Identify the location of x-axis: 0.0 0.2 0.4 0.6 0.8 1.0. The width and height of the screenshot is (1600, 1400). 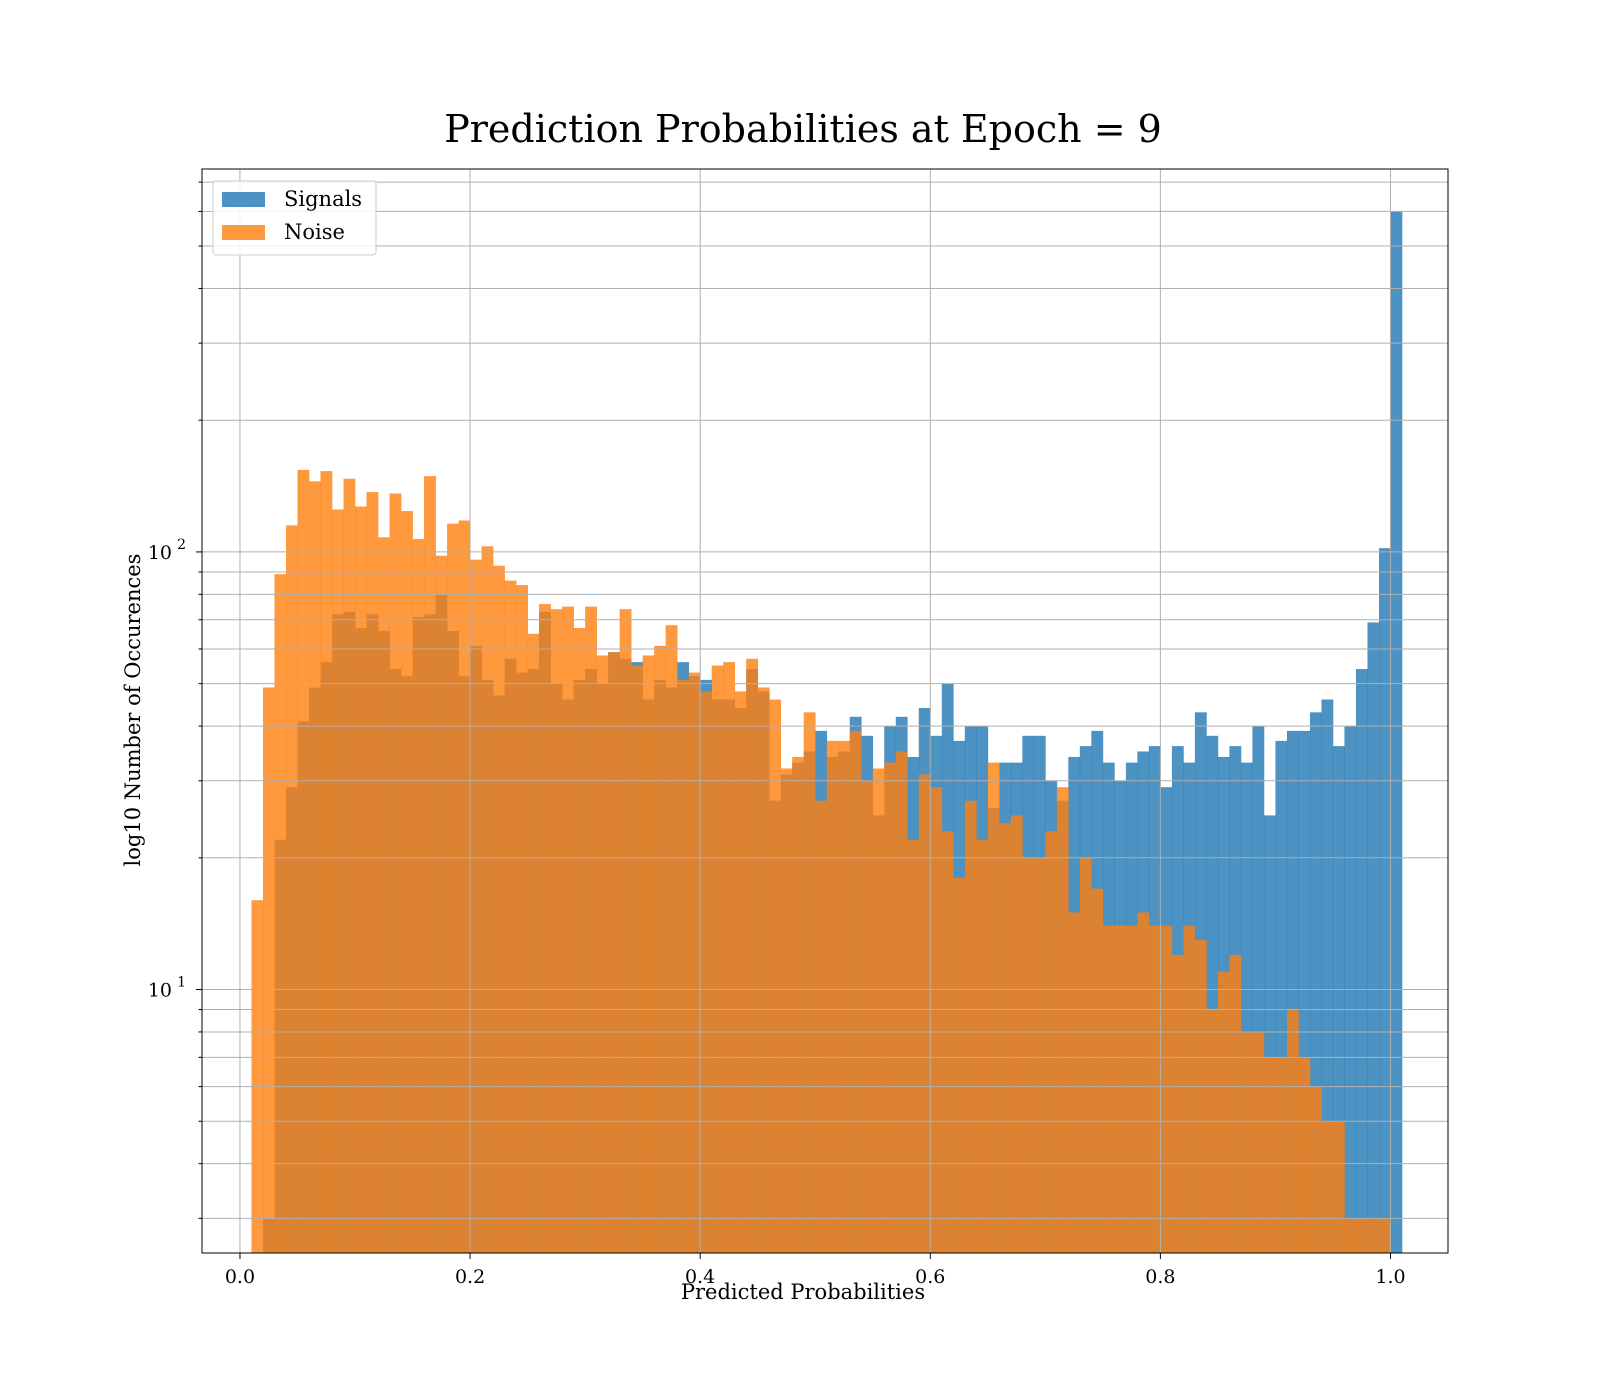
(815, 1270).